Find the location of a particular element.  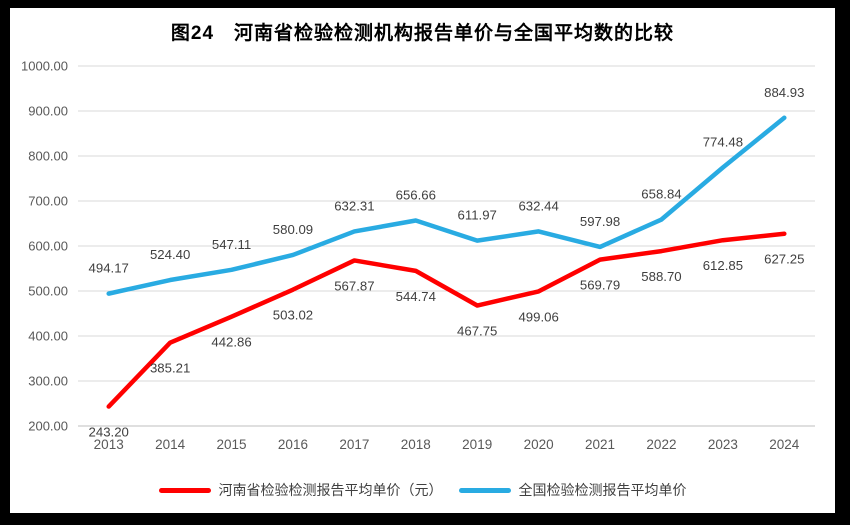

legend-label-henan: 河南省检验检测报告平均单价（元） is located at coordinates (330, 490).